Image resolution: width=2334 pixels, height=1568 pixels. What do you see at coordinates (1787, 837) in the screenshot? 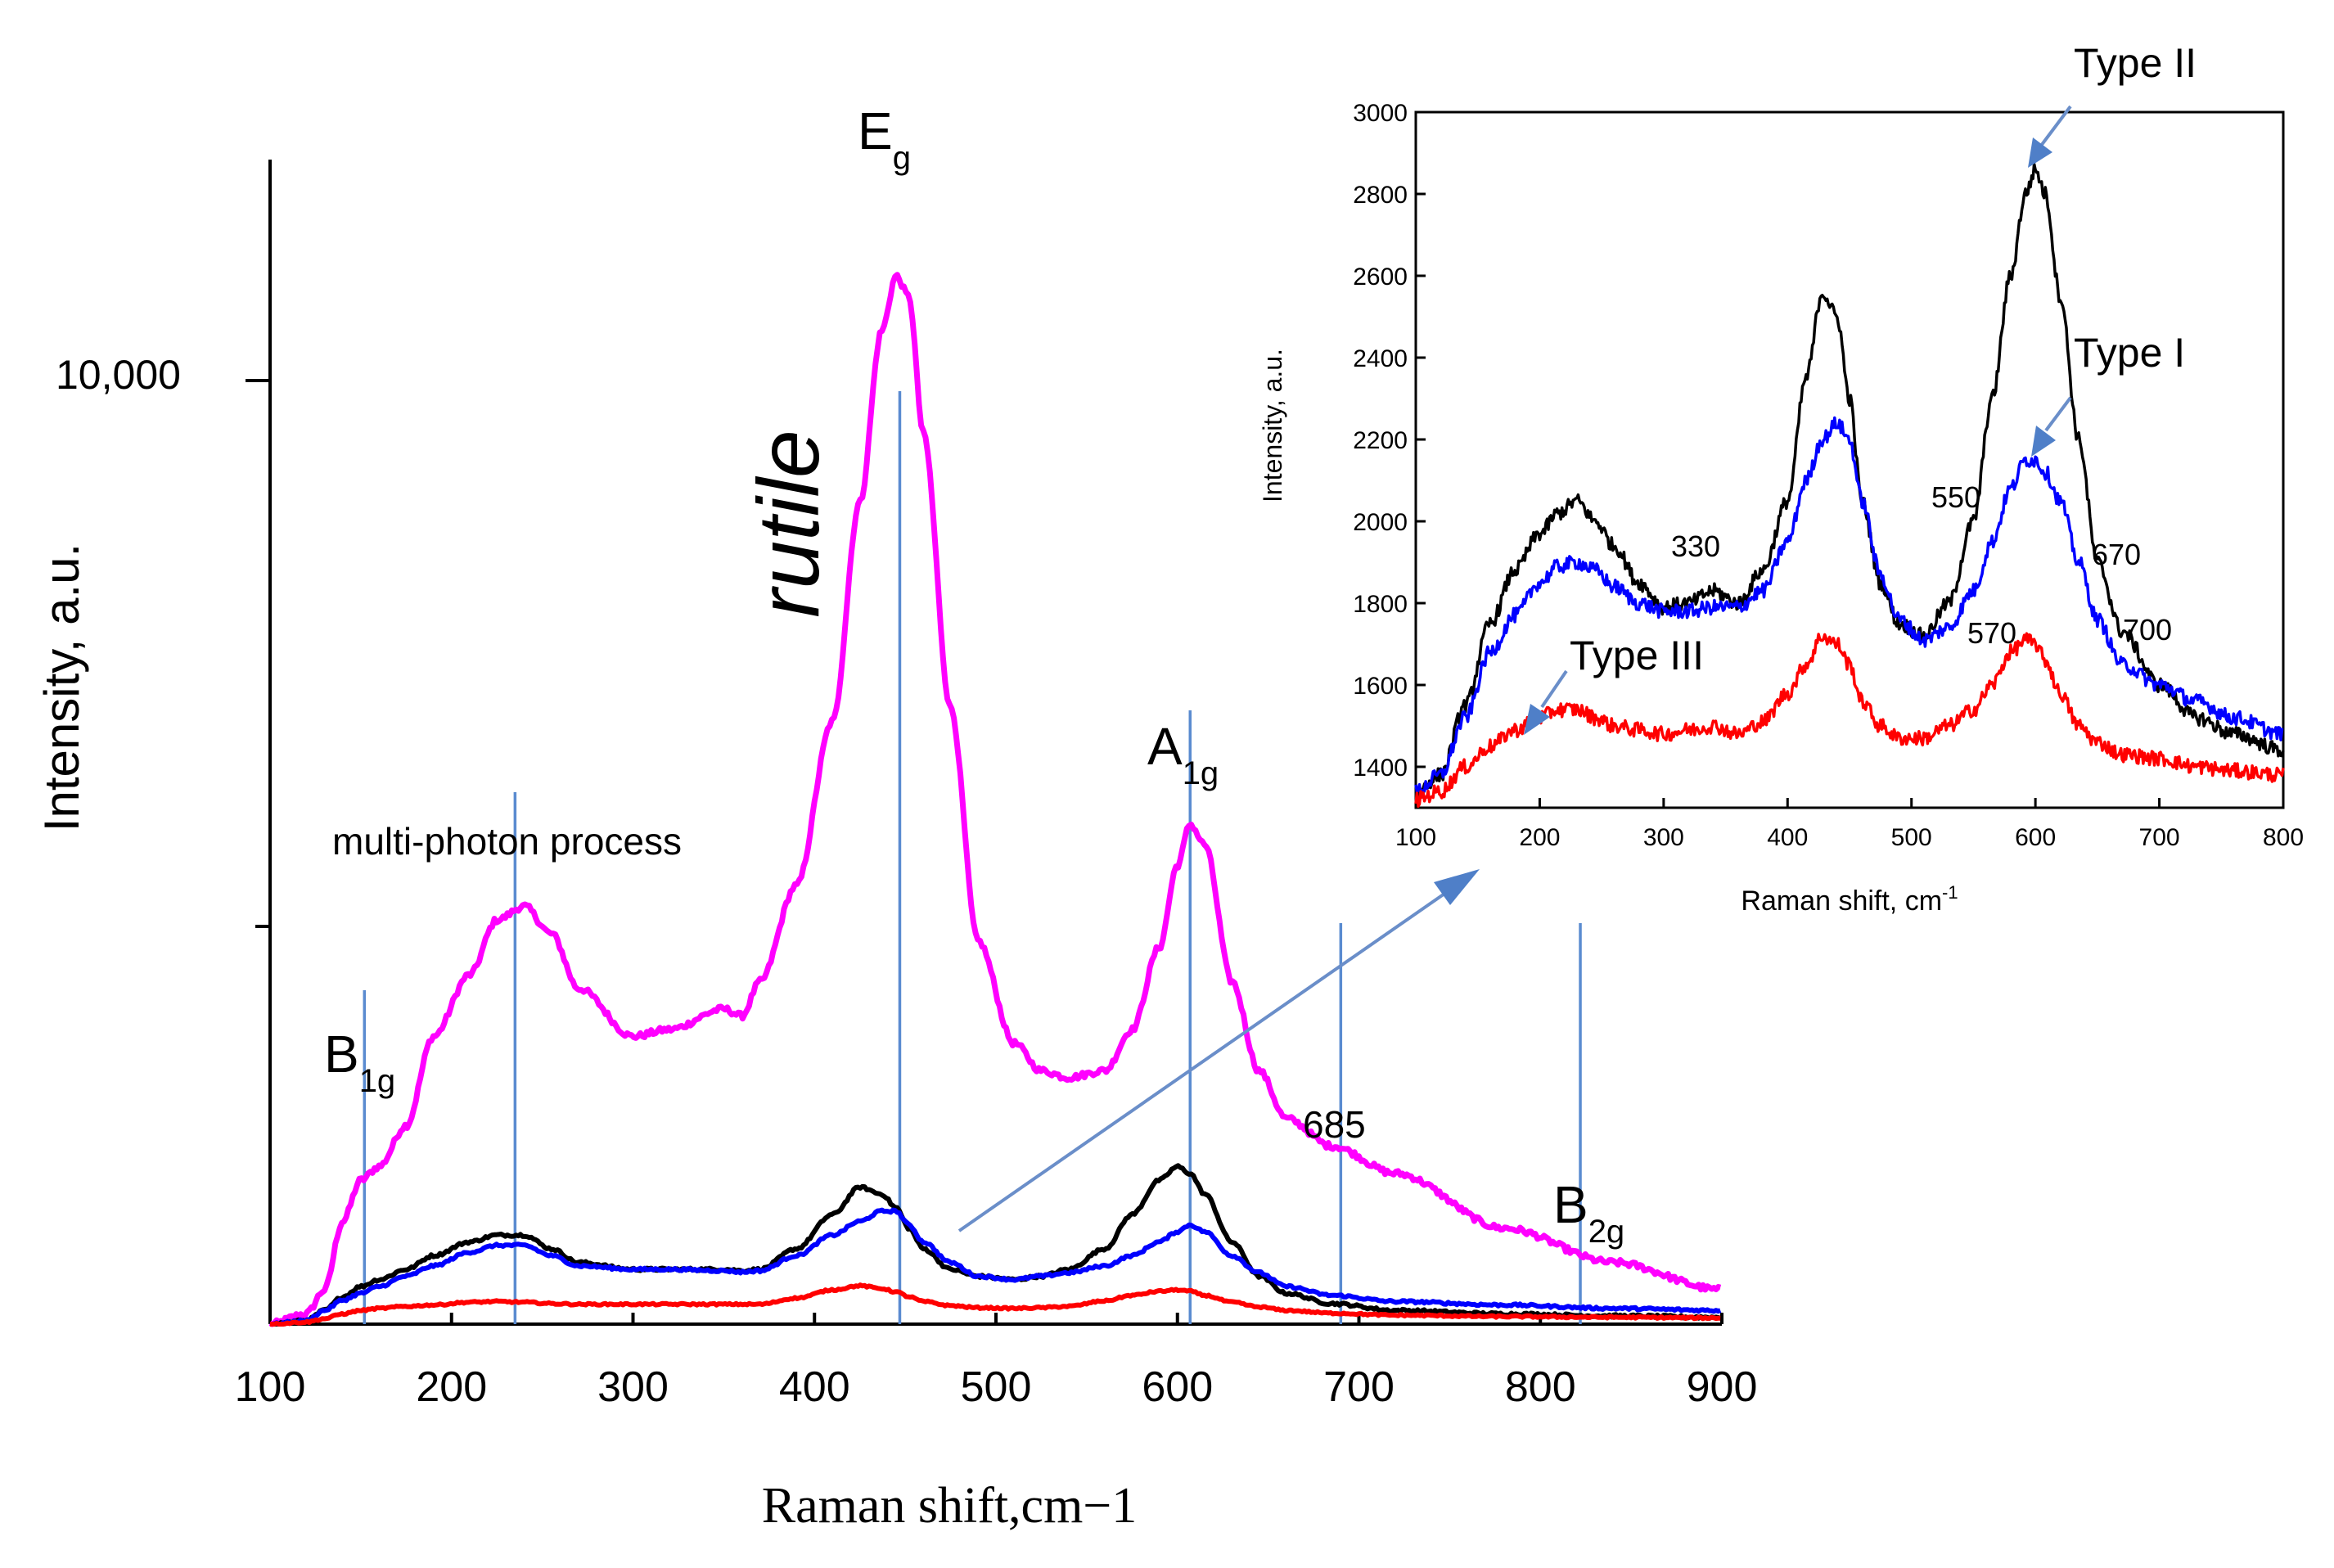
I see `inset-x-tick-label: 400` at bounding box center [1787, 837].